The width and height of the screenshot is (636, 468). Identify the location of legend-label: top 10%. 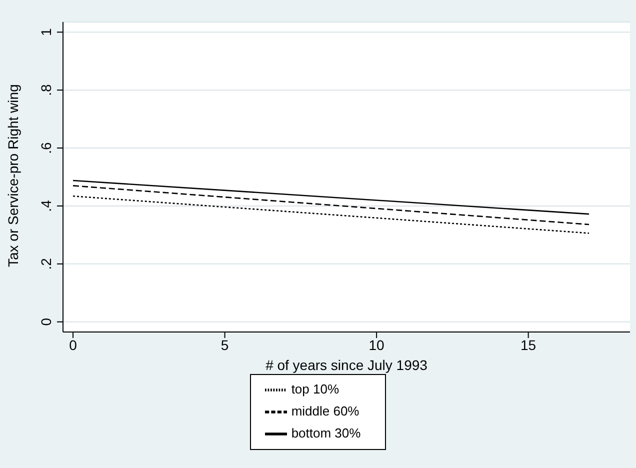
(315, 388).